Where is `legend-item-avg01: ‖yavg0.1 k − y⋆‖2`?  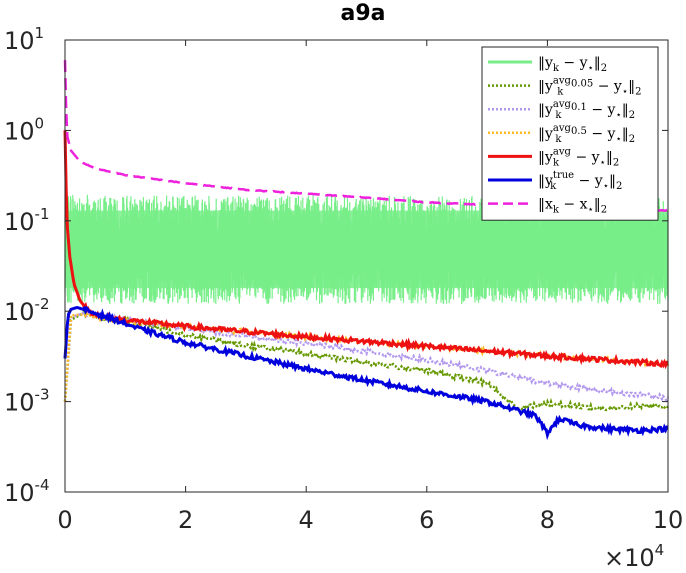 legend-item-avg01: ‖yavg0.1 k − y⋆‖2 is located at coordinates (561, 110).